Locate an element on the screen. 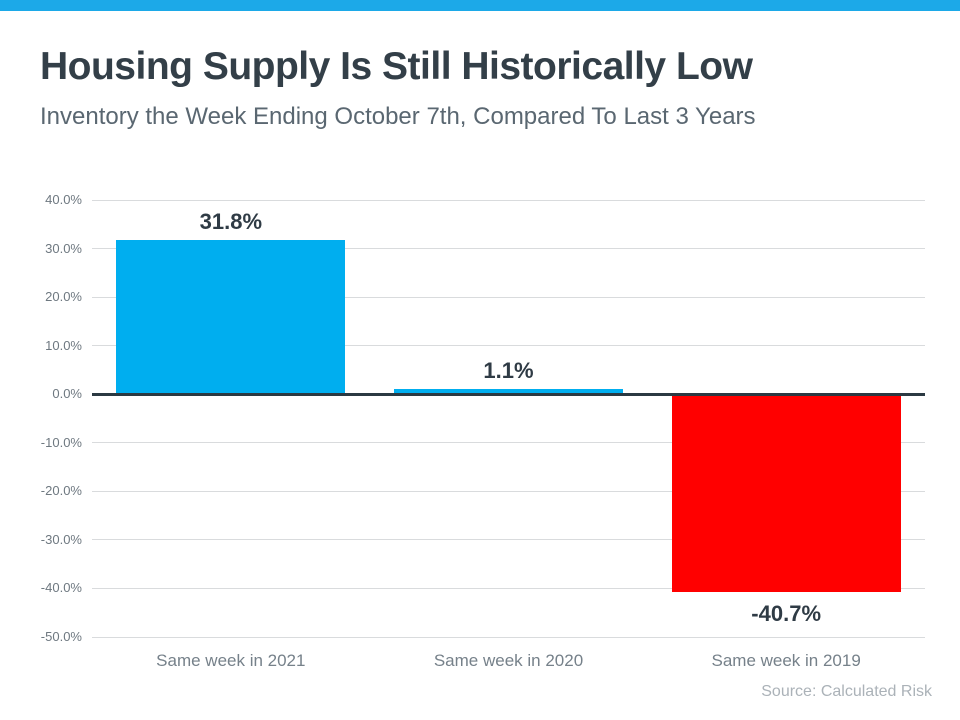 The width and height of the screenshot is (960, 720). bar-same-week-in-2019 is located at coordinates (786, 493).